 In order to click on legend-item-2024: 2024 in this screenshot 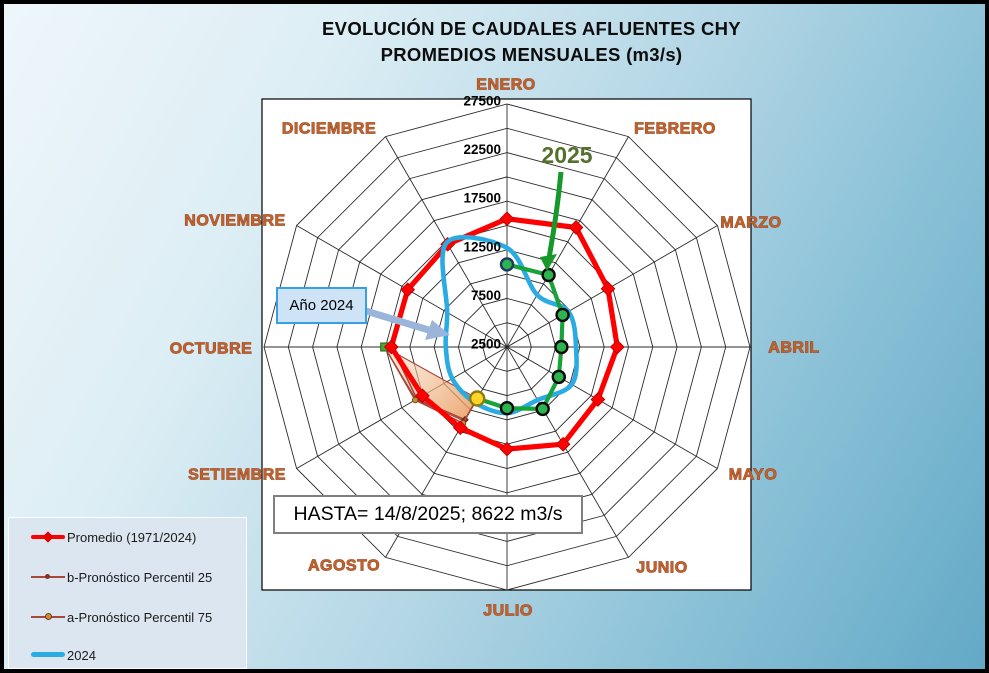, I will do `click(63, 655)`.